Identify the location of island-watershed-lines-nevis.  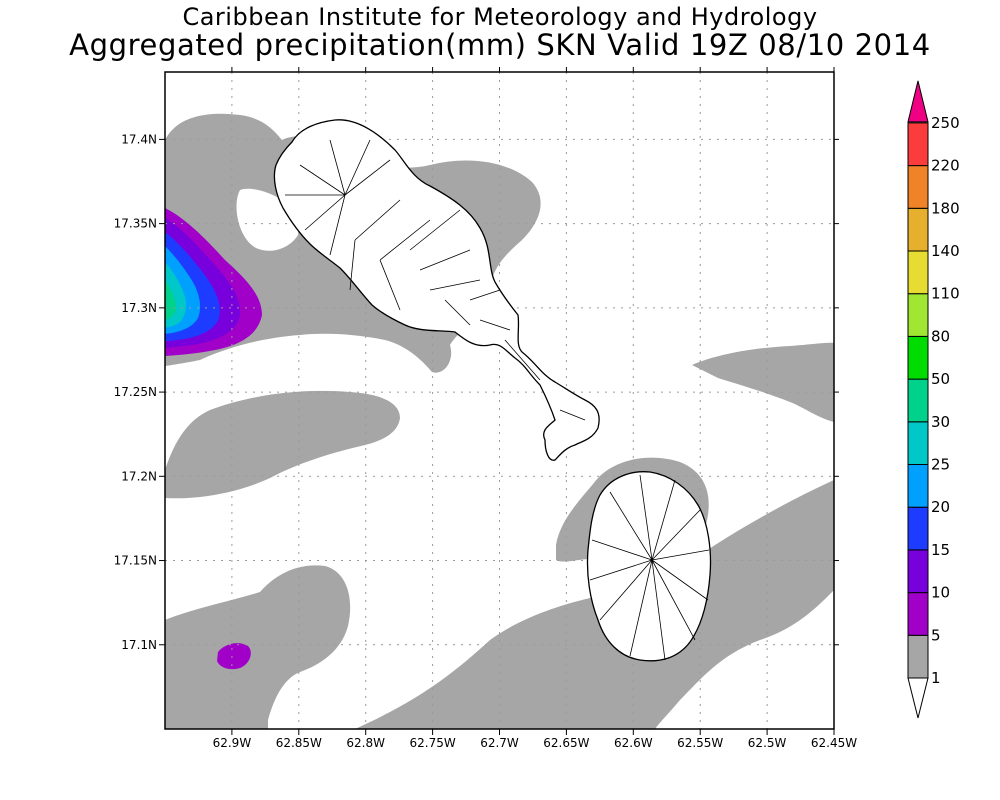
(649, 567).